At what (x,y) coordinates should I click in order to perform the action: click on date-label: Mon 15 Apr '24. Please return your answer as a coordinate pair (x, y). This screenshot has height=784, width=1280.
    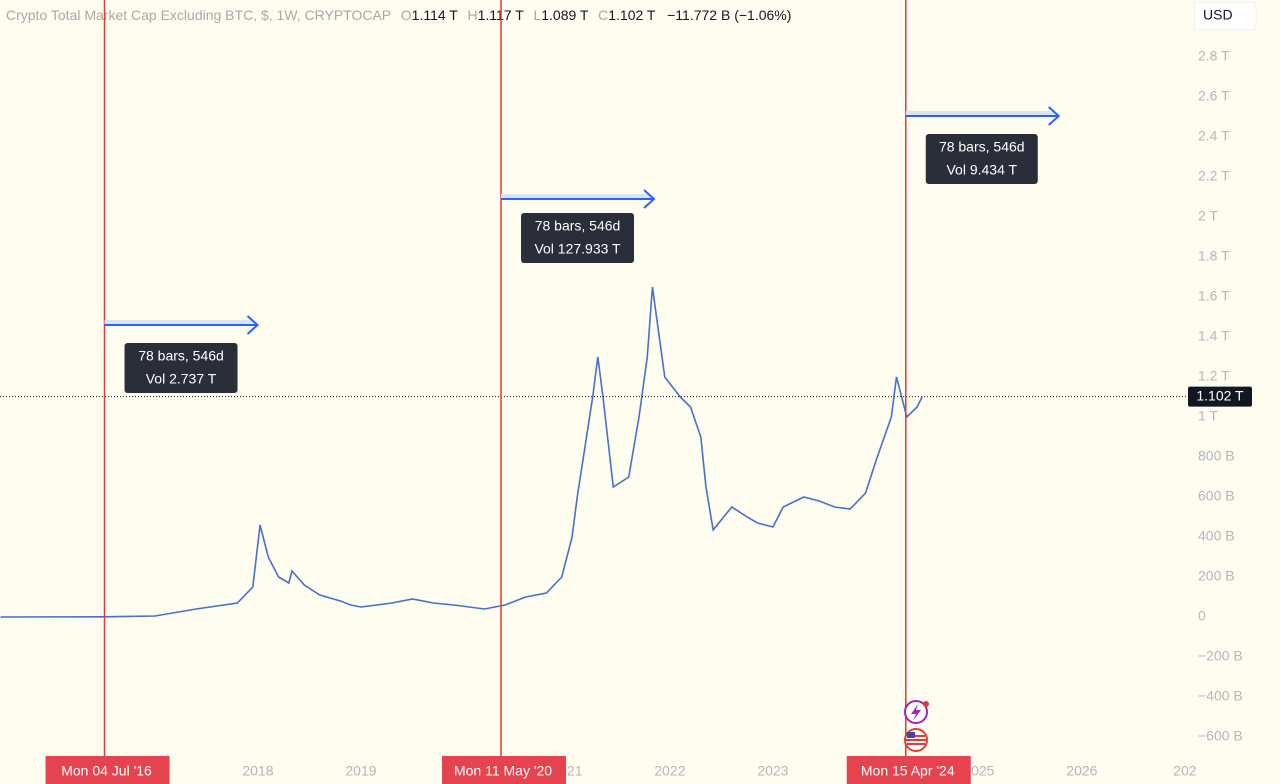
    Looking at the image, I should click on (908, 771).